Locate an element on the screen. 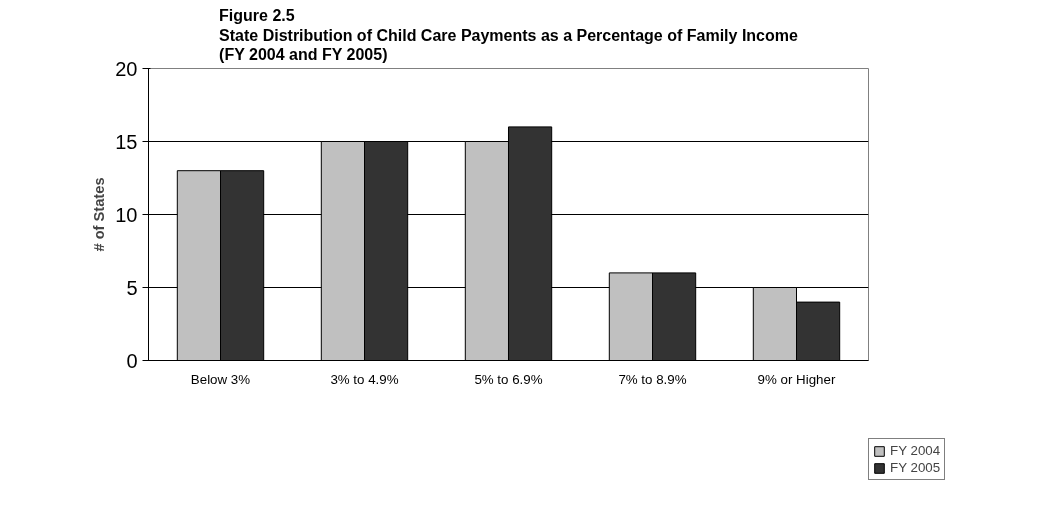  legend-label: FY 2004 is located at coordinates (915, 450).